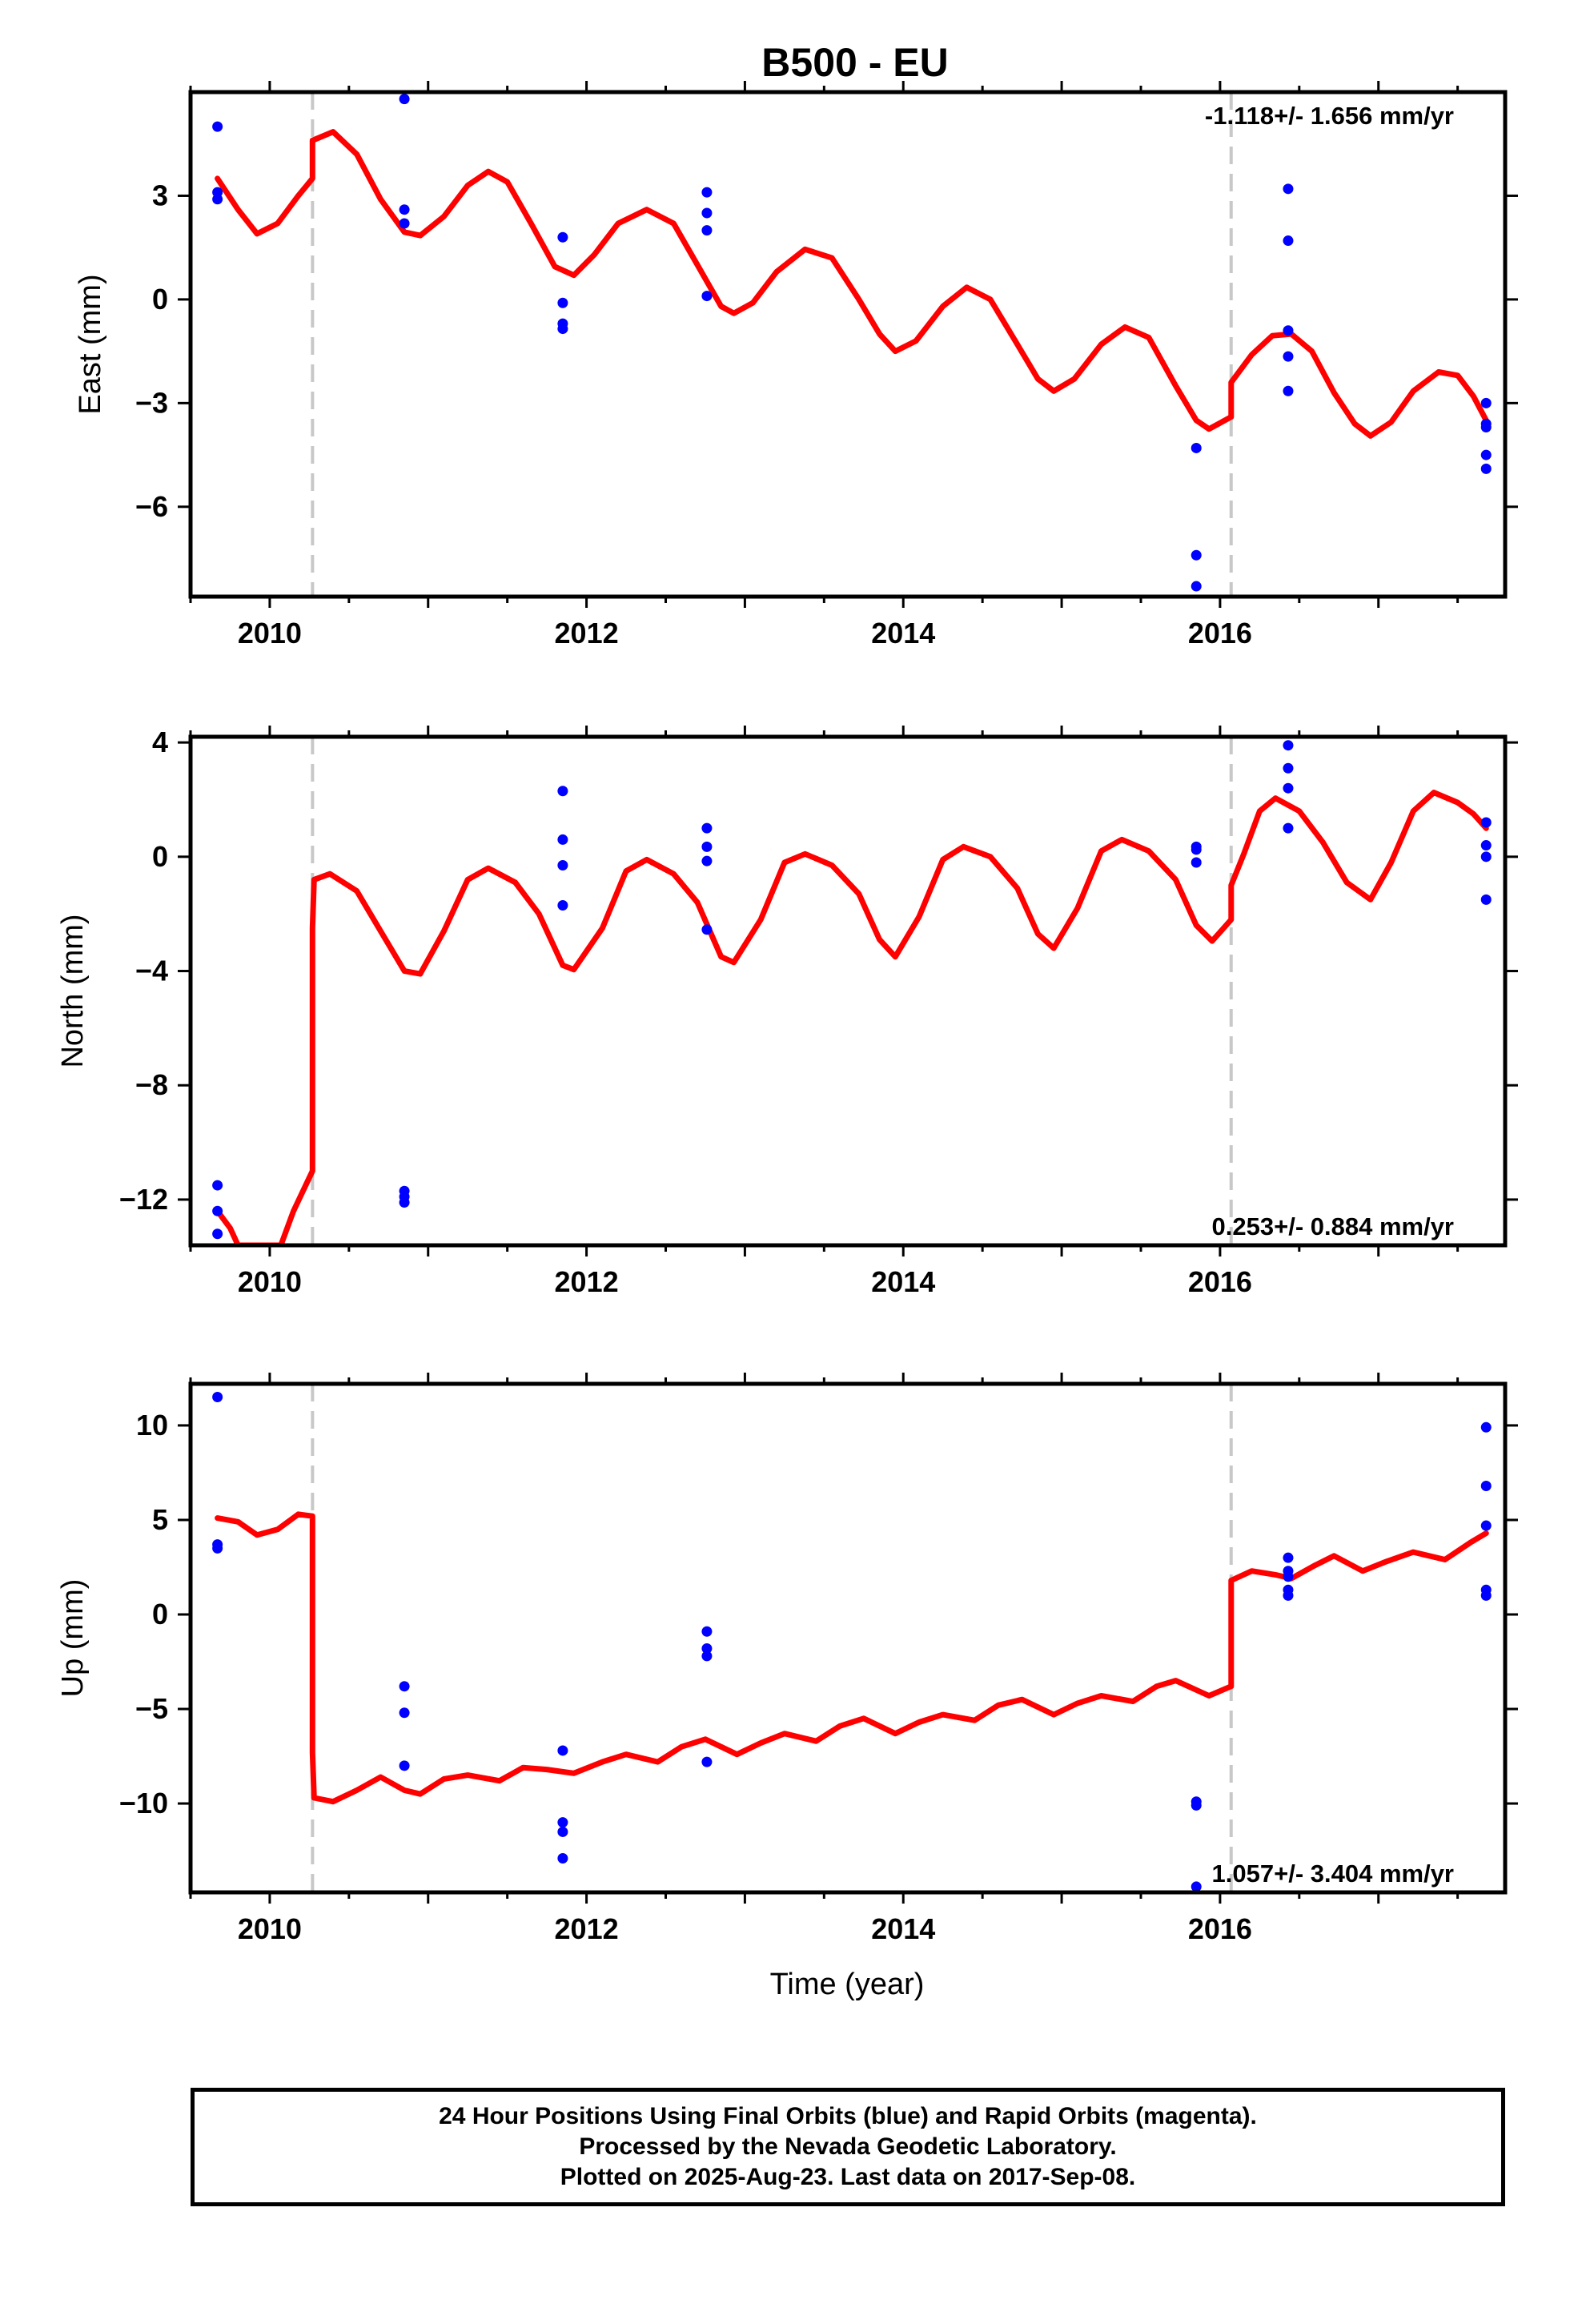 This screenshot has width=1582, height=2324. Describe the element at coordinates (91, 344) in the screenshot. I see `east-y-axis-title: East (mm)` at that location.